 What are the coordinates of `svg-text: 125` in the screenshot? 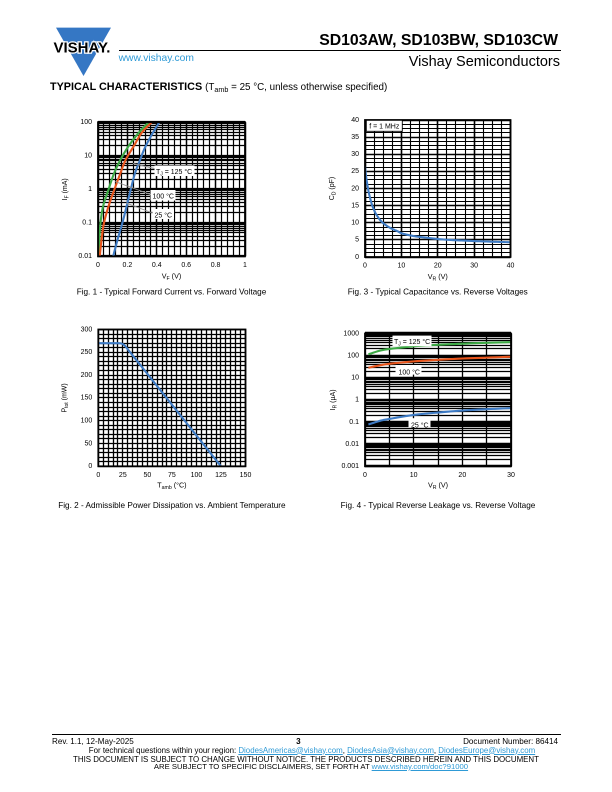 It's located at (221, 475).